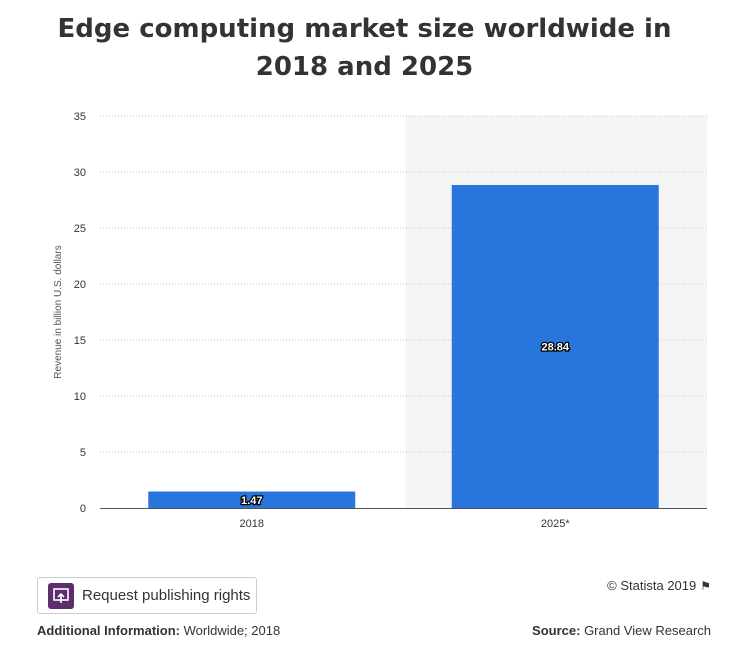 Image resolution: width=729 pixels, height=652 pixels. I want to click on data-label: 1.47, so click(251, 501).